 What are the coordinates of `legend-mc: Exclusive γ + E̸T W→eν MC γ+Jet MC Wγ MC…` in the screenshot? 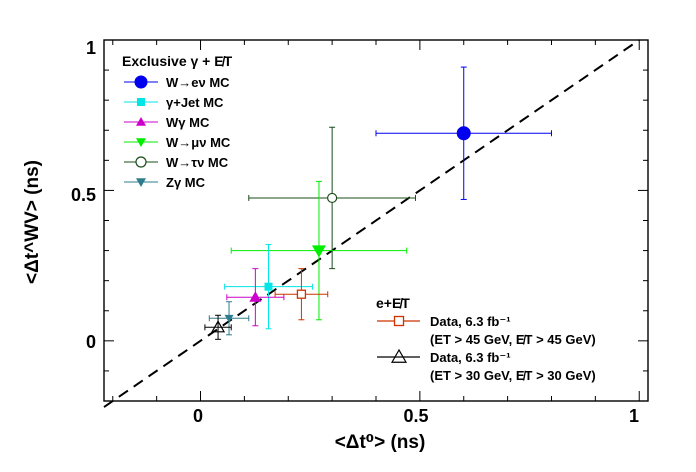 It's located at (177, 121).